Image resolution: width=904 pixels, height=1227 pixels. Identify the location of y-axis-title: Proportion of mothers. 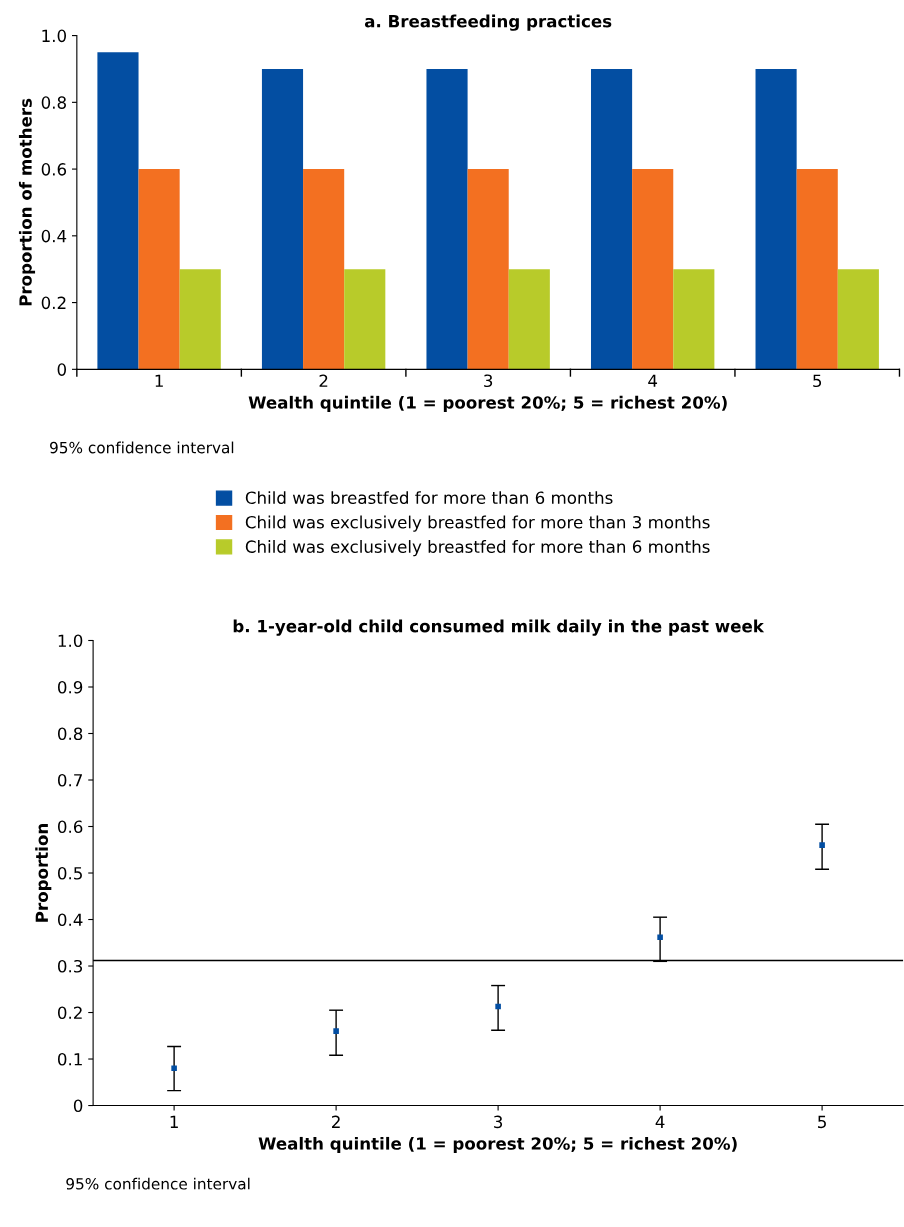
(27, 202).